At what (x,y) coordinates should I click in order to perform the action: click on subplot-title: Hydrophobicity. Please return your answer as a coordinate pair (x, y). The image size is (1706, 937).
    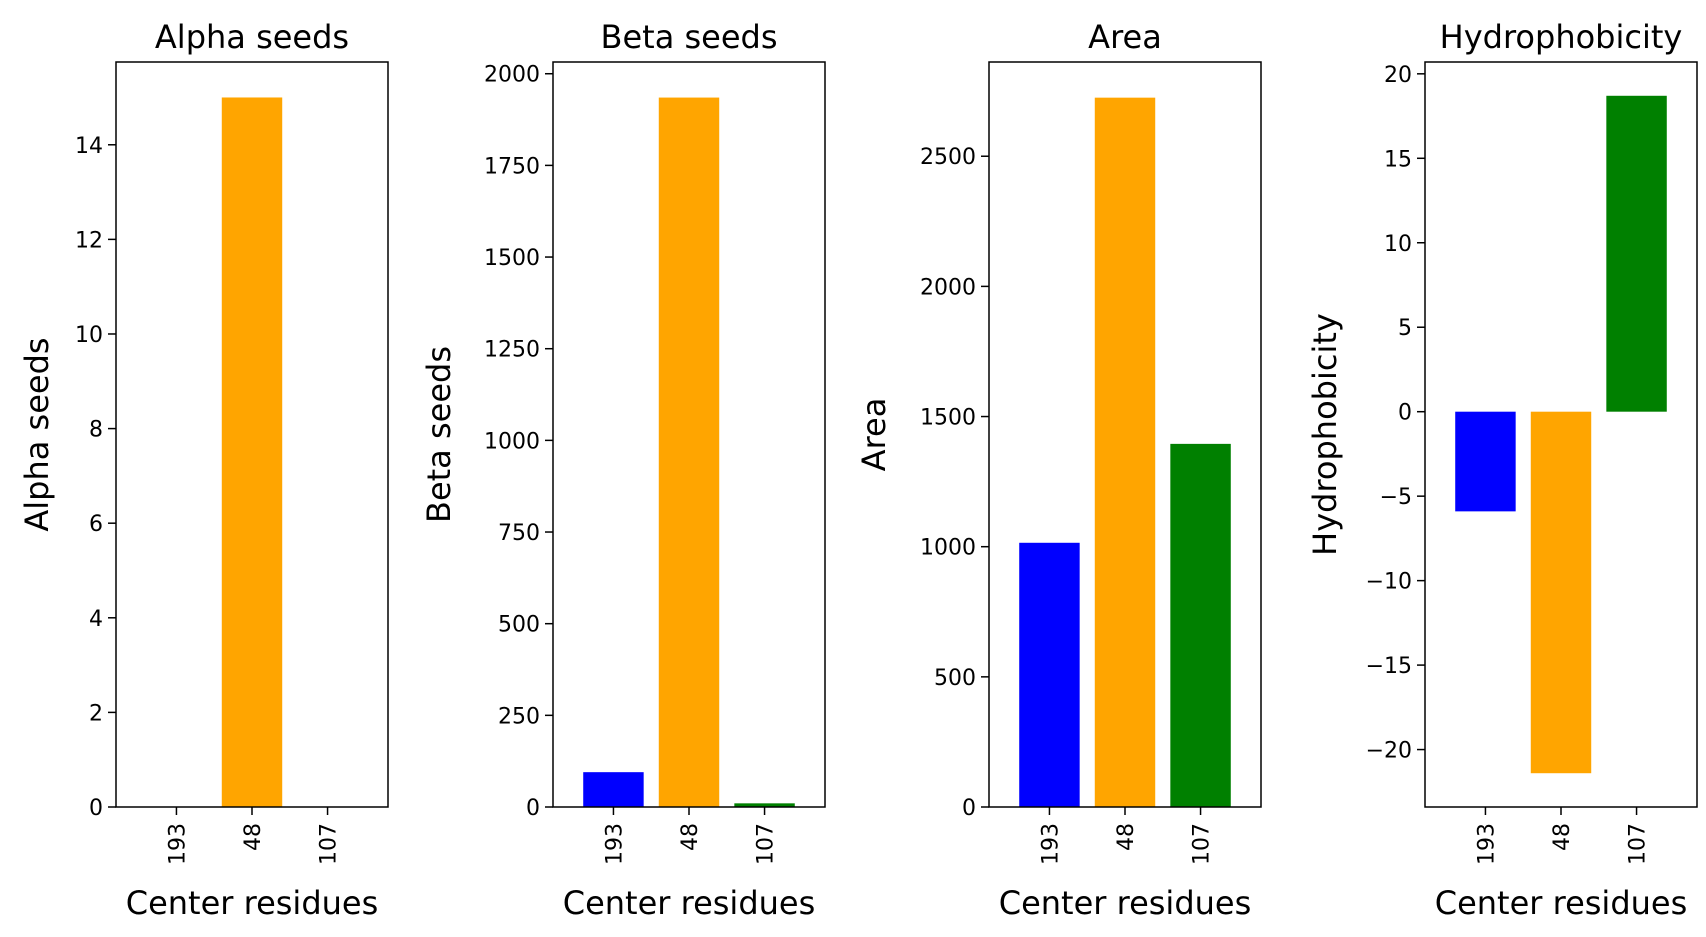
    Looking at the image, I should click on (1561, 37).